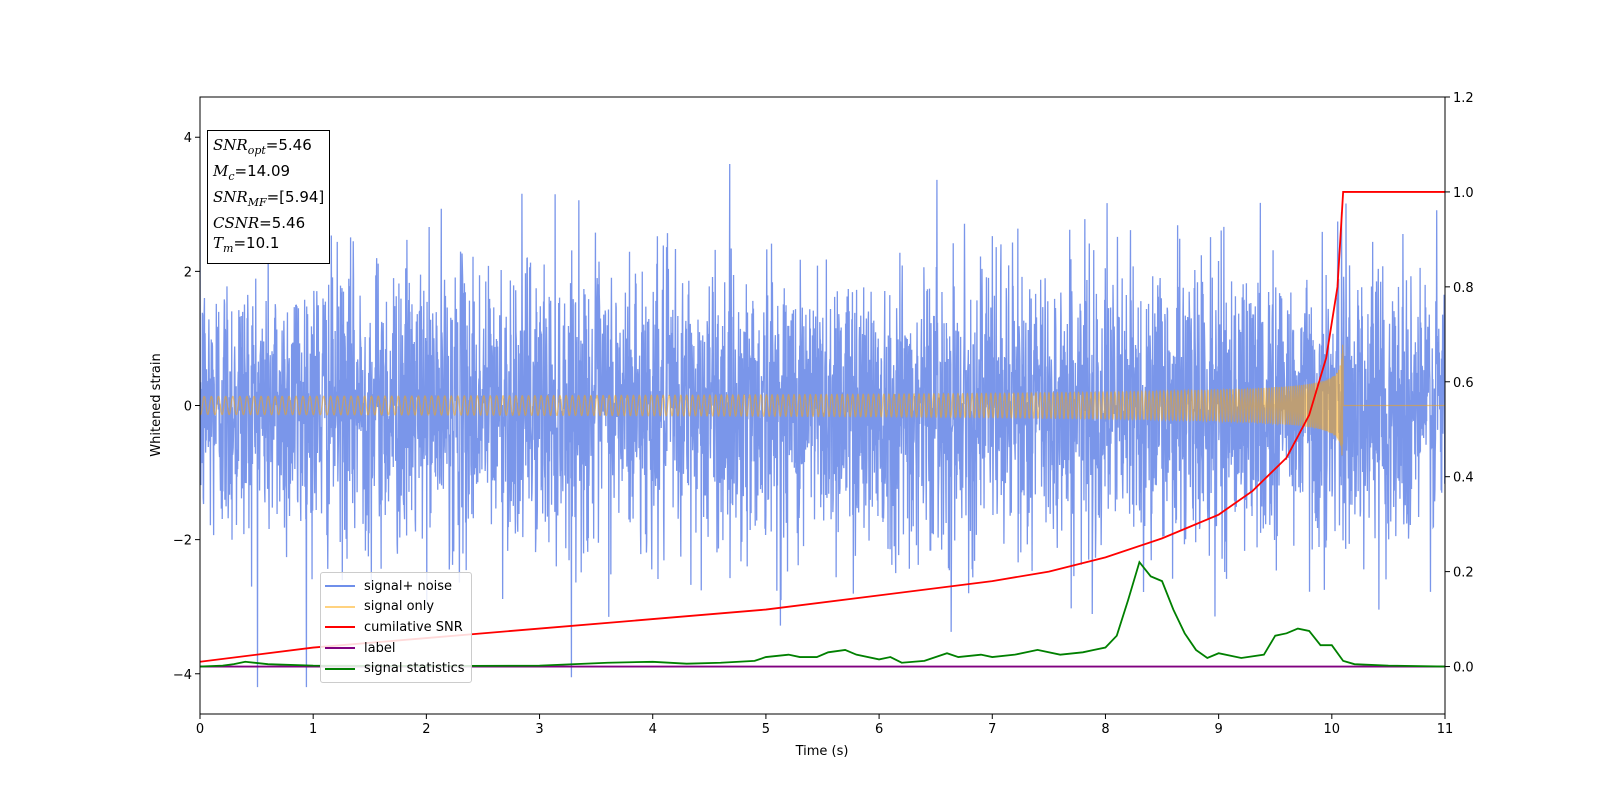 The image size is (1600, 800). What do you see at coordinates (413, 627) in the screenshot?
I see `legend-label: cumilative SNR` at bounding box center [413, 627].